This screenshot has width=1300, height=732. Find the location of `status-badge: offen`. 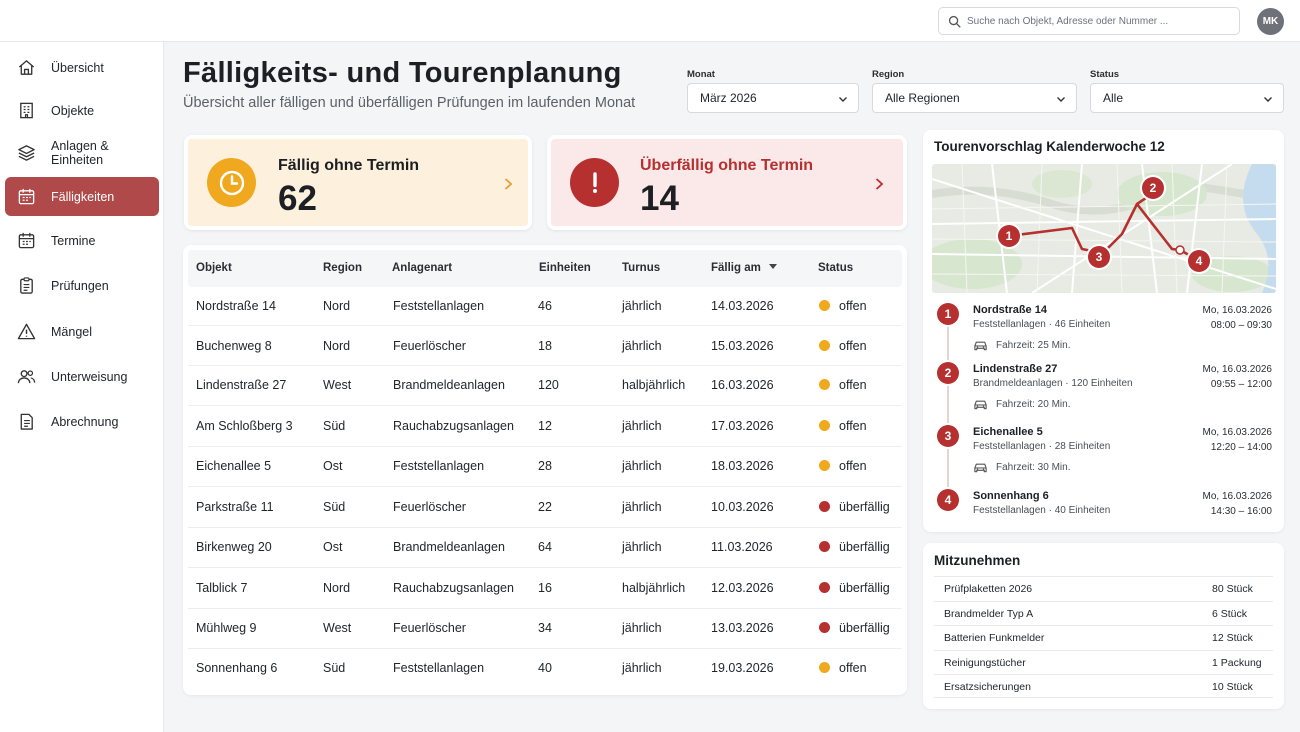

status-badge: offen is located at coordinates (843, 306).